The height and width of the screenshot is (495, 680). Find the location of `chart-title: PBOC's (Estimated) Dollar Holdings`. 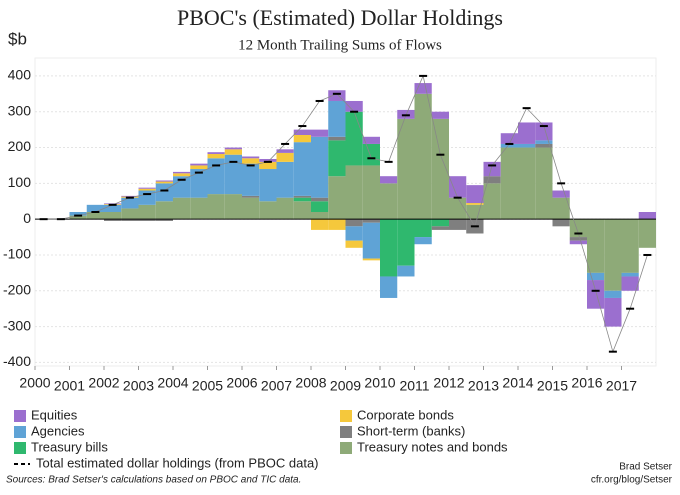

chart-title: PBOC's (Estimated) Dollar Holdings is located at coordinates (340, 17).